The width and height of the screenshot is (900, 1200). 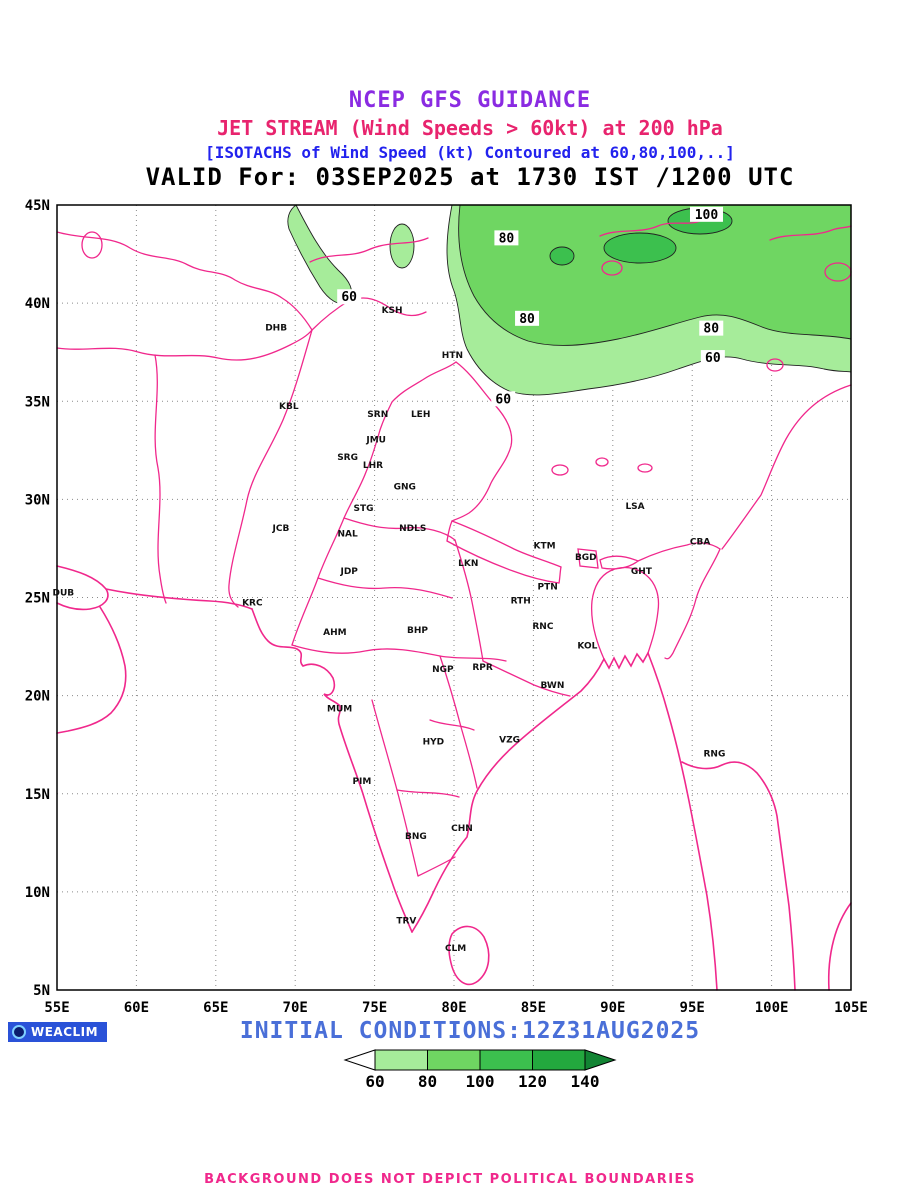 I want to click on border-kashmir-loc, so click(x=424, y=382).